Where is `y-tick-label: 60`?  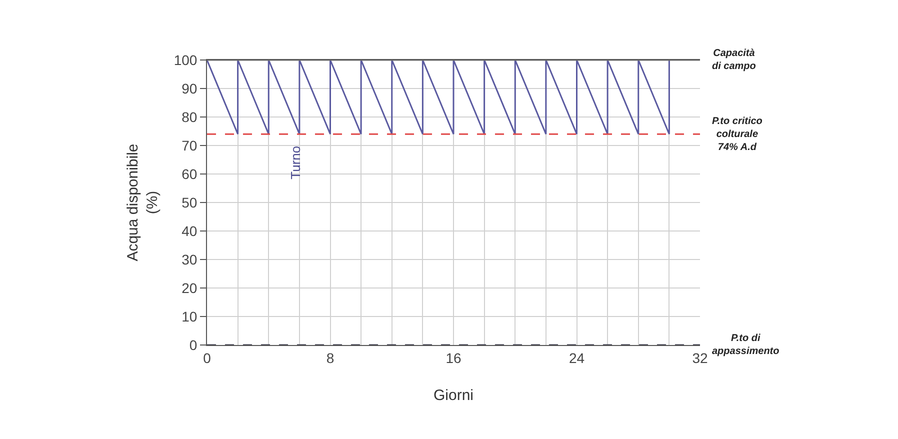
y-tick-label: 60 is located at coordinates (190, 174).